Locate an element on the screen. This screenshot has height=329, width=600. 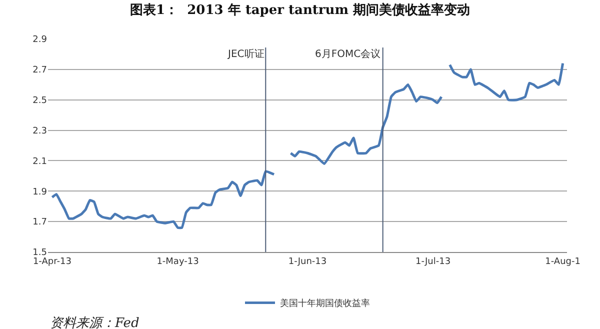
text: 资料来源：Fed is located at coordinates (95, 322).